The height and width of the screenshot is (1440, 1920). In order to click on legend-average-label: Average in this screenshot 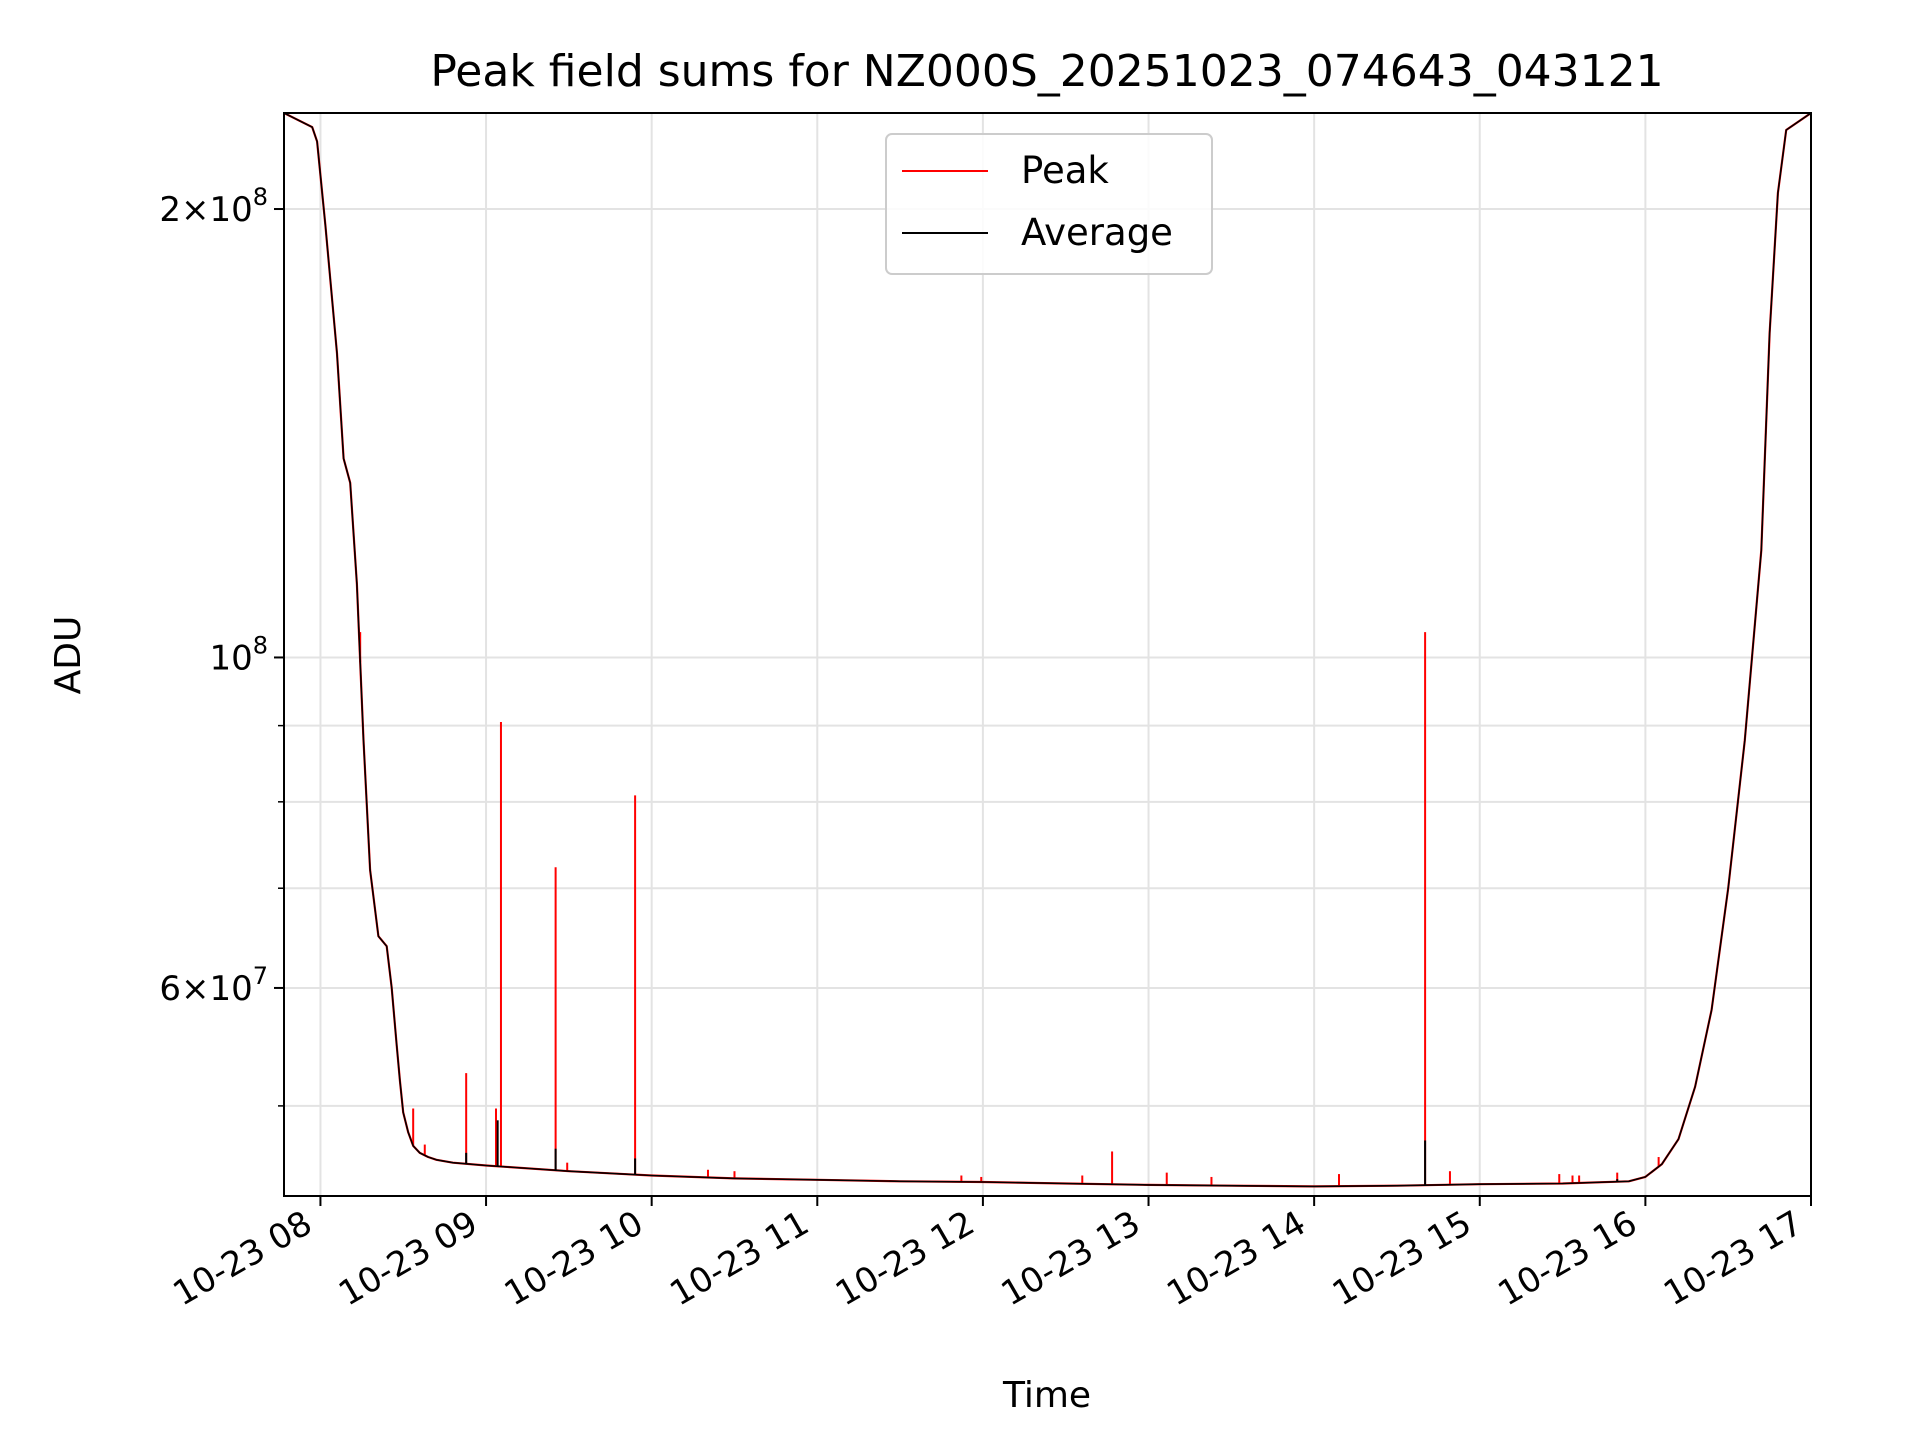, I will do `click(1097, 232)`.